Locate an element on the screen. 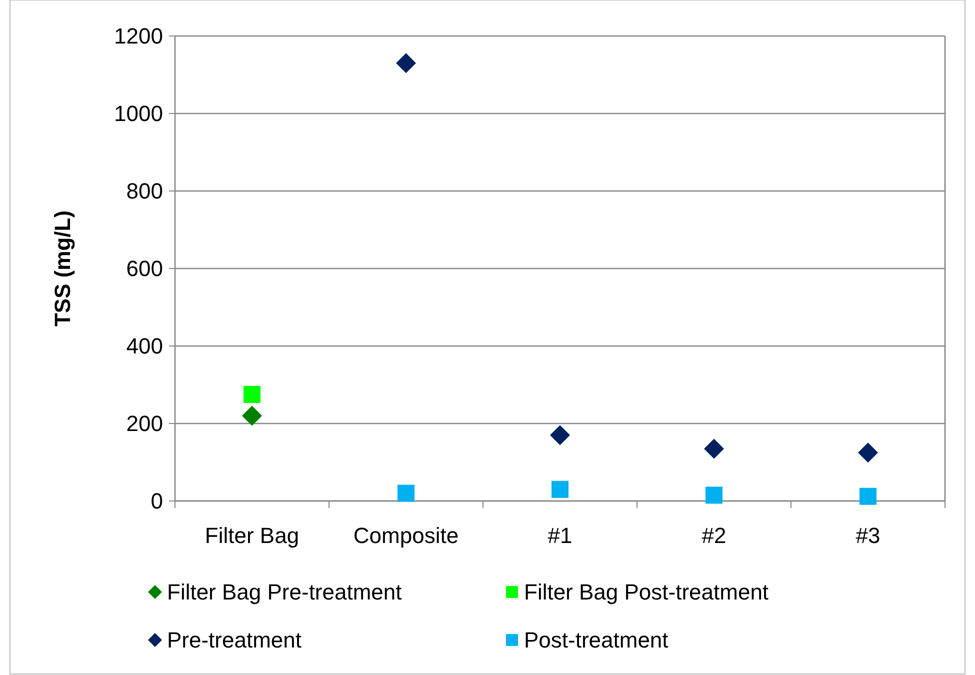 The height and width of the screenshot is (675, 975). x-tick-label: #1 is located at coordinates (560, 535).